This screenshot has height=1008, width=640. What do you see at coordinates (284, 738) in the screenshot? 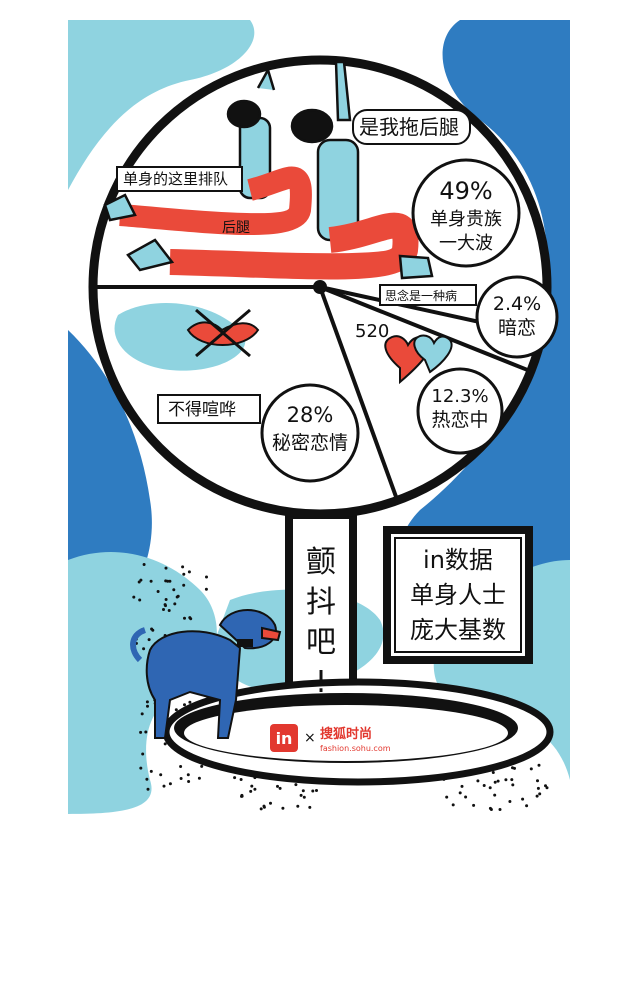
I see `logo-badge-text: in` at bounding box center [284, 738].